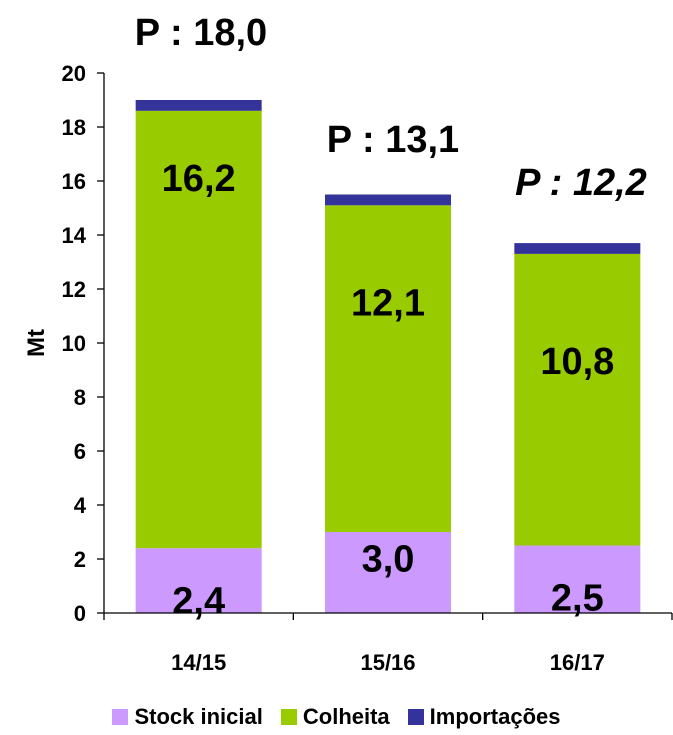 Image resolution: width=673 pixels, height=735 pixels. I want to click on x-tick-label: 14/15, so click(198, 662).